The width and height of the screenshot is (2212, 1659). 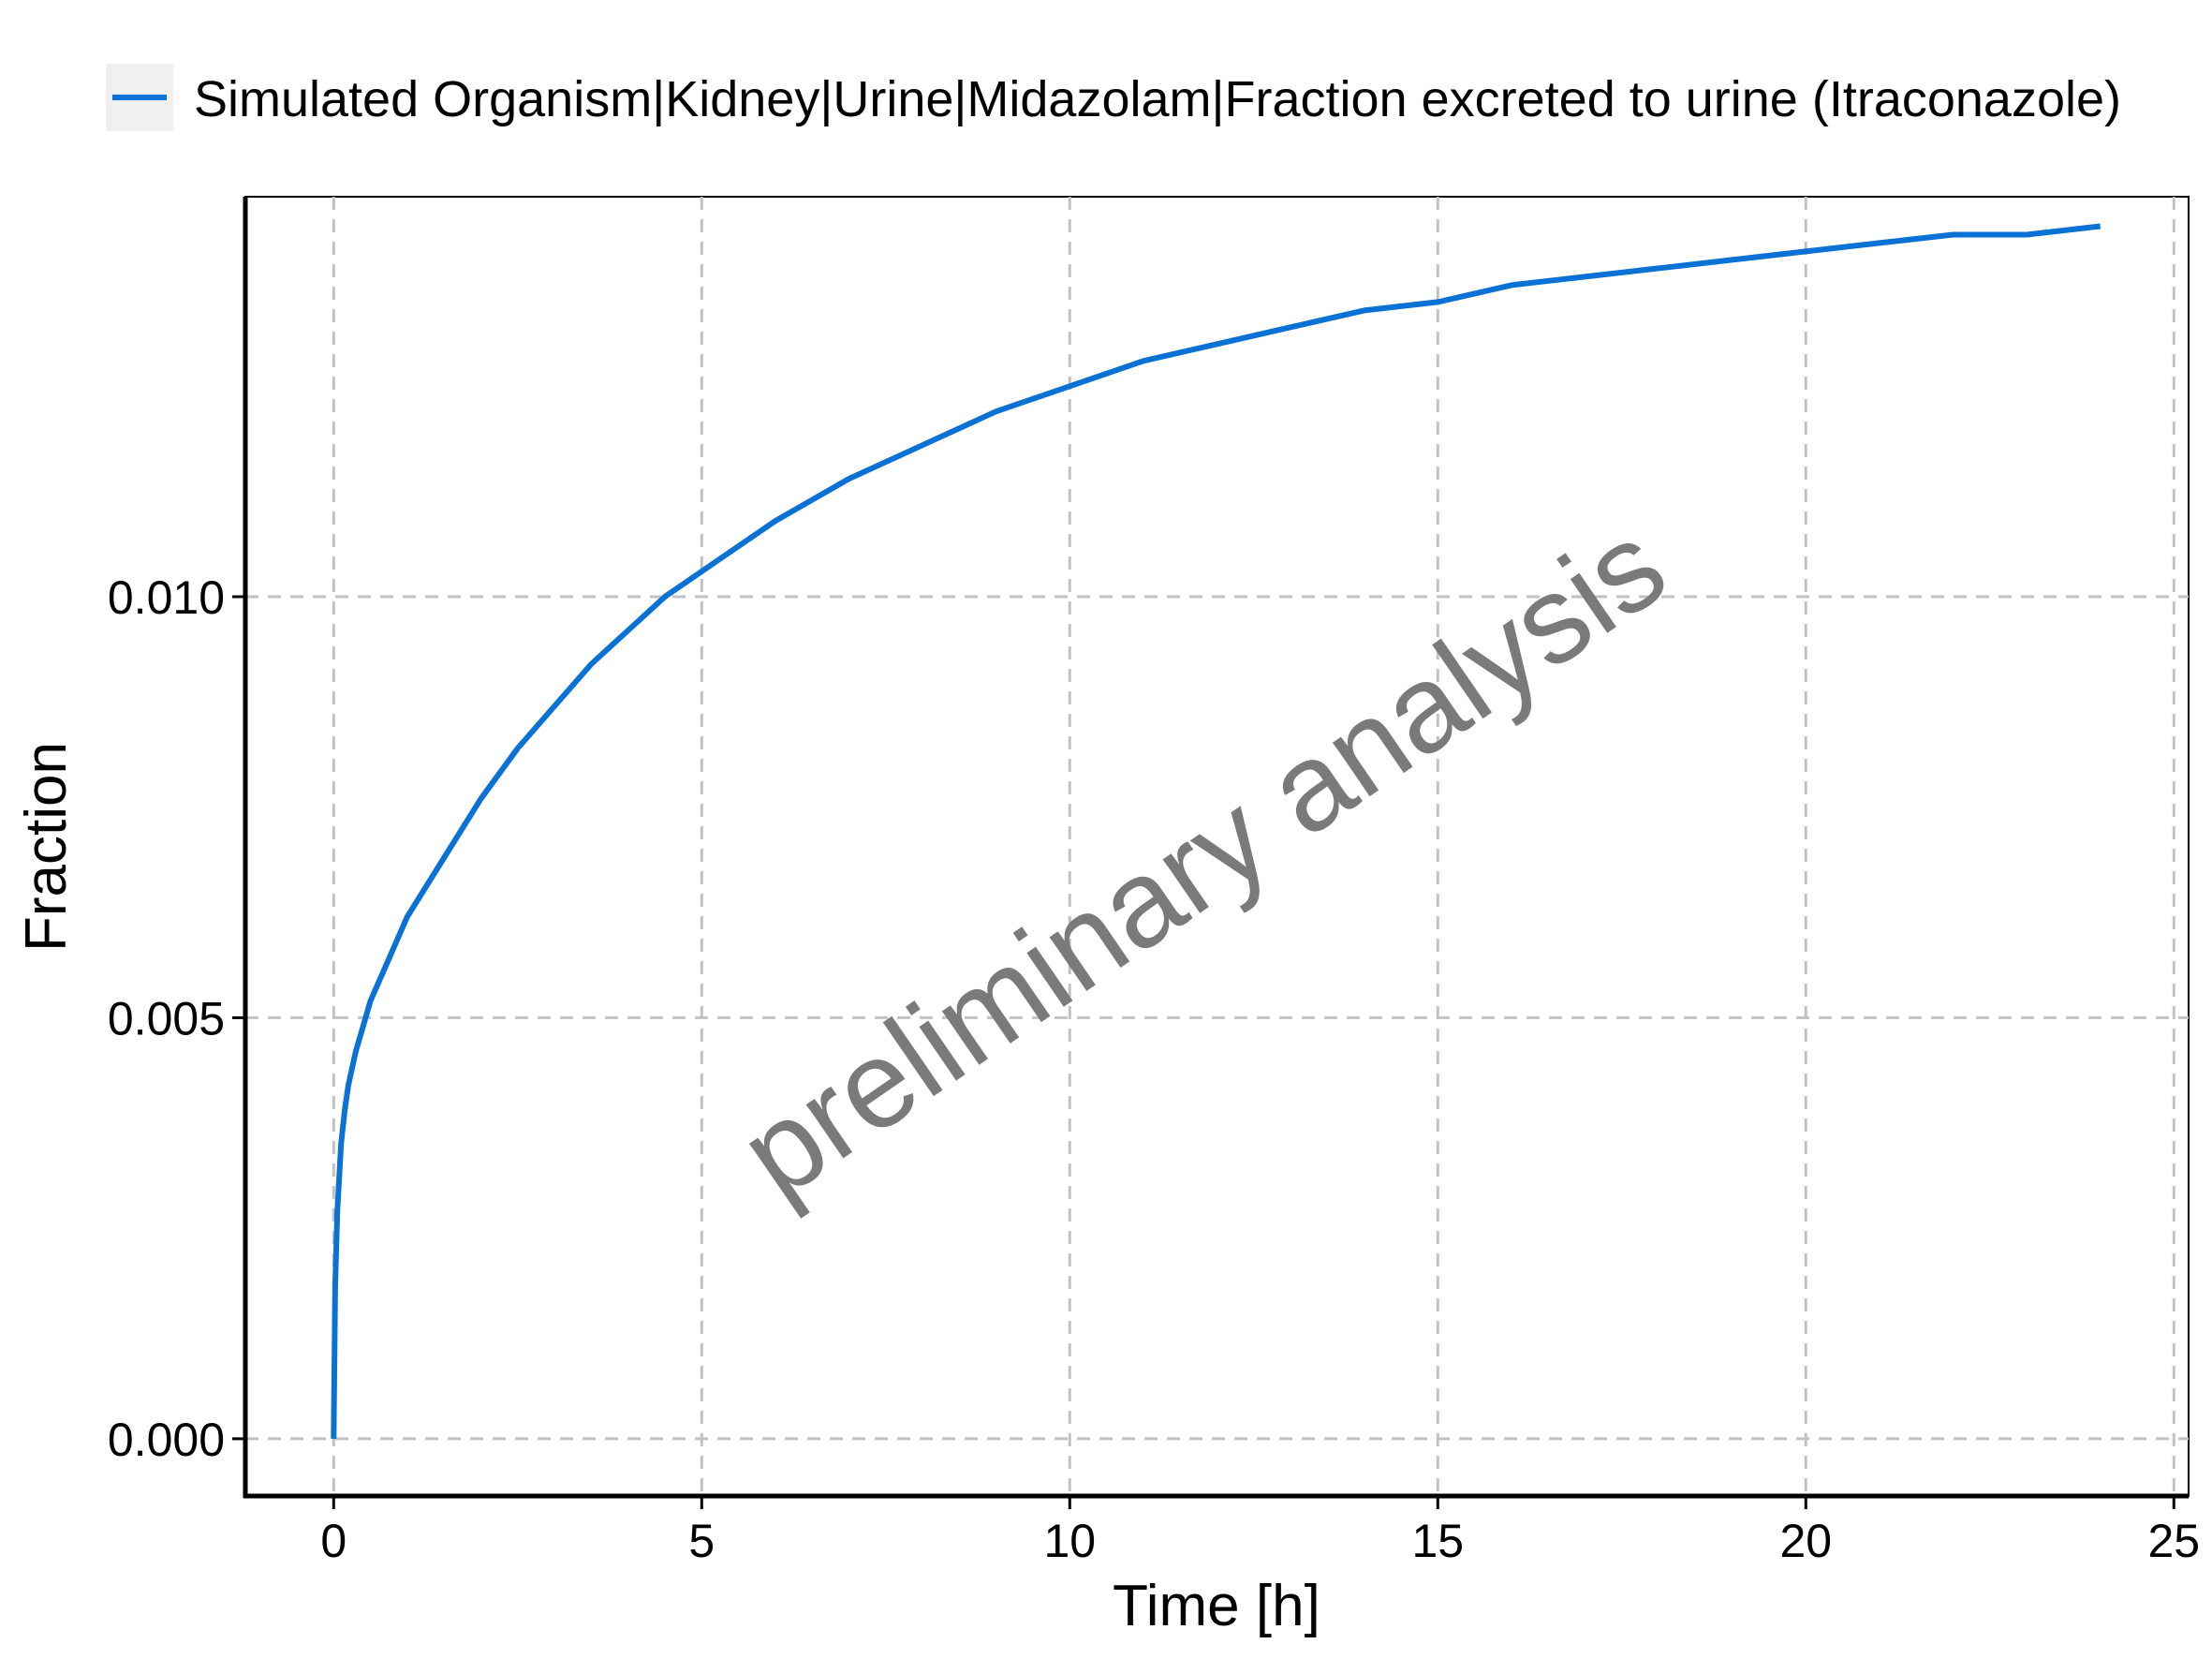 What do you see at coordinates (1438, 1541) in the screenshot?
I see `x-tick-label: 15` at bounding box center [1438, 1541].